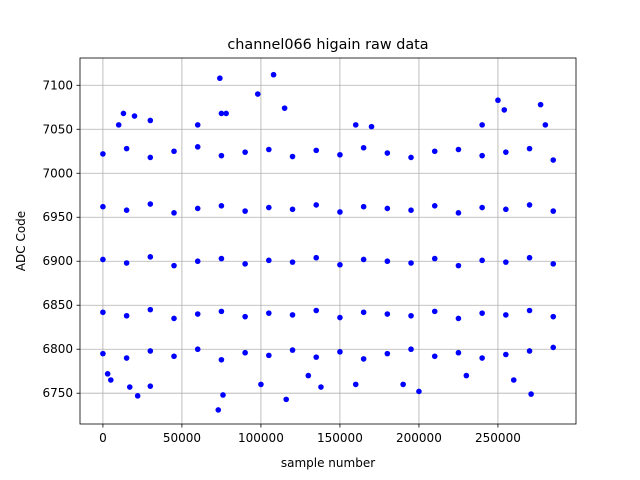  Describe the element at coordinates (21, 241) in the screenshot. I see `y-axis-label: ADC Code` at that location.